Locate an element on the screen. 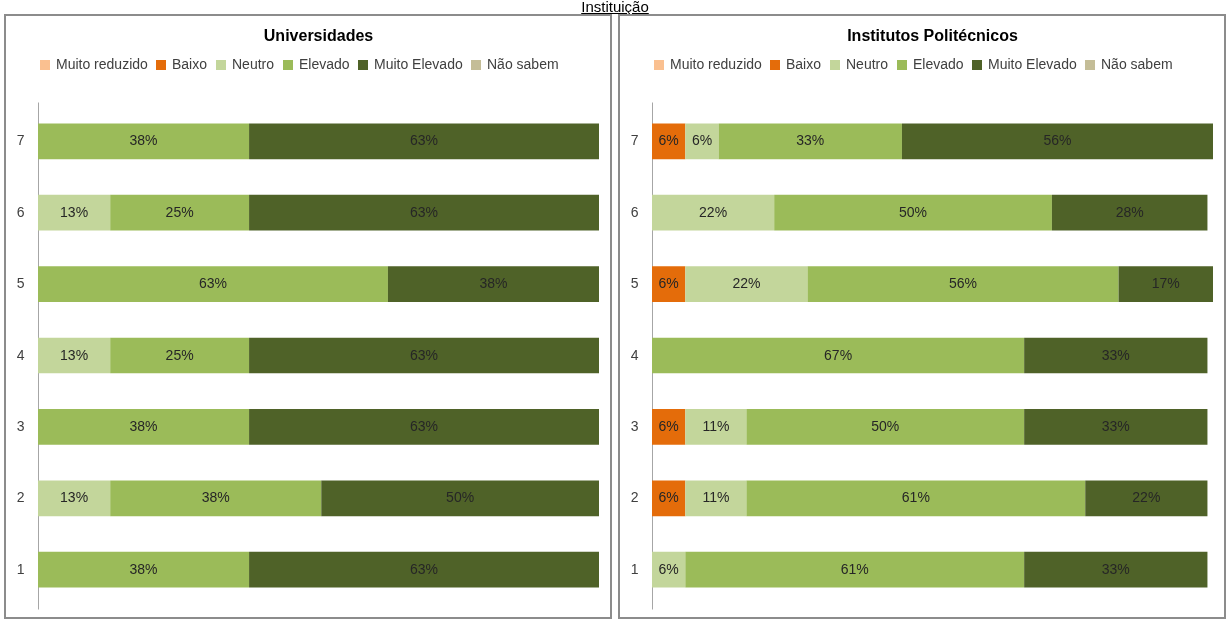 The width and height of the screenshot is (1230, 625). data-label: 67% is located at coordinates (838, 354).